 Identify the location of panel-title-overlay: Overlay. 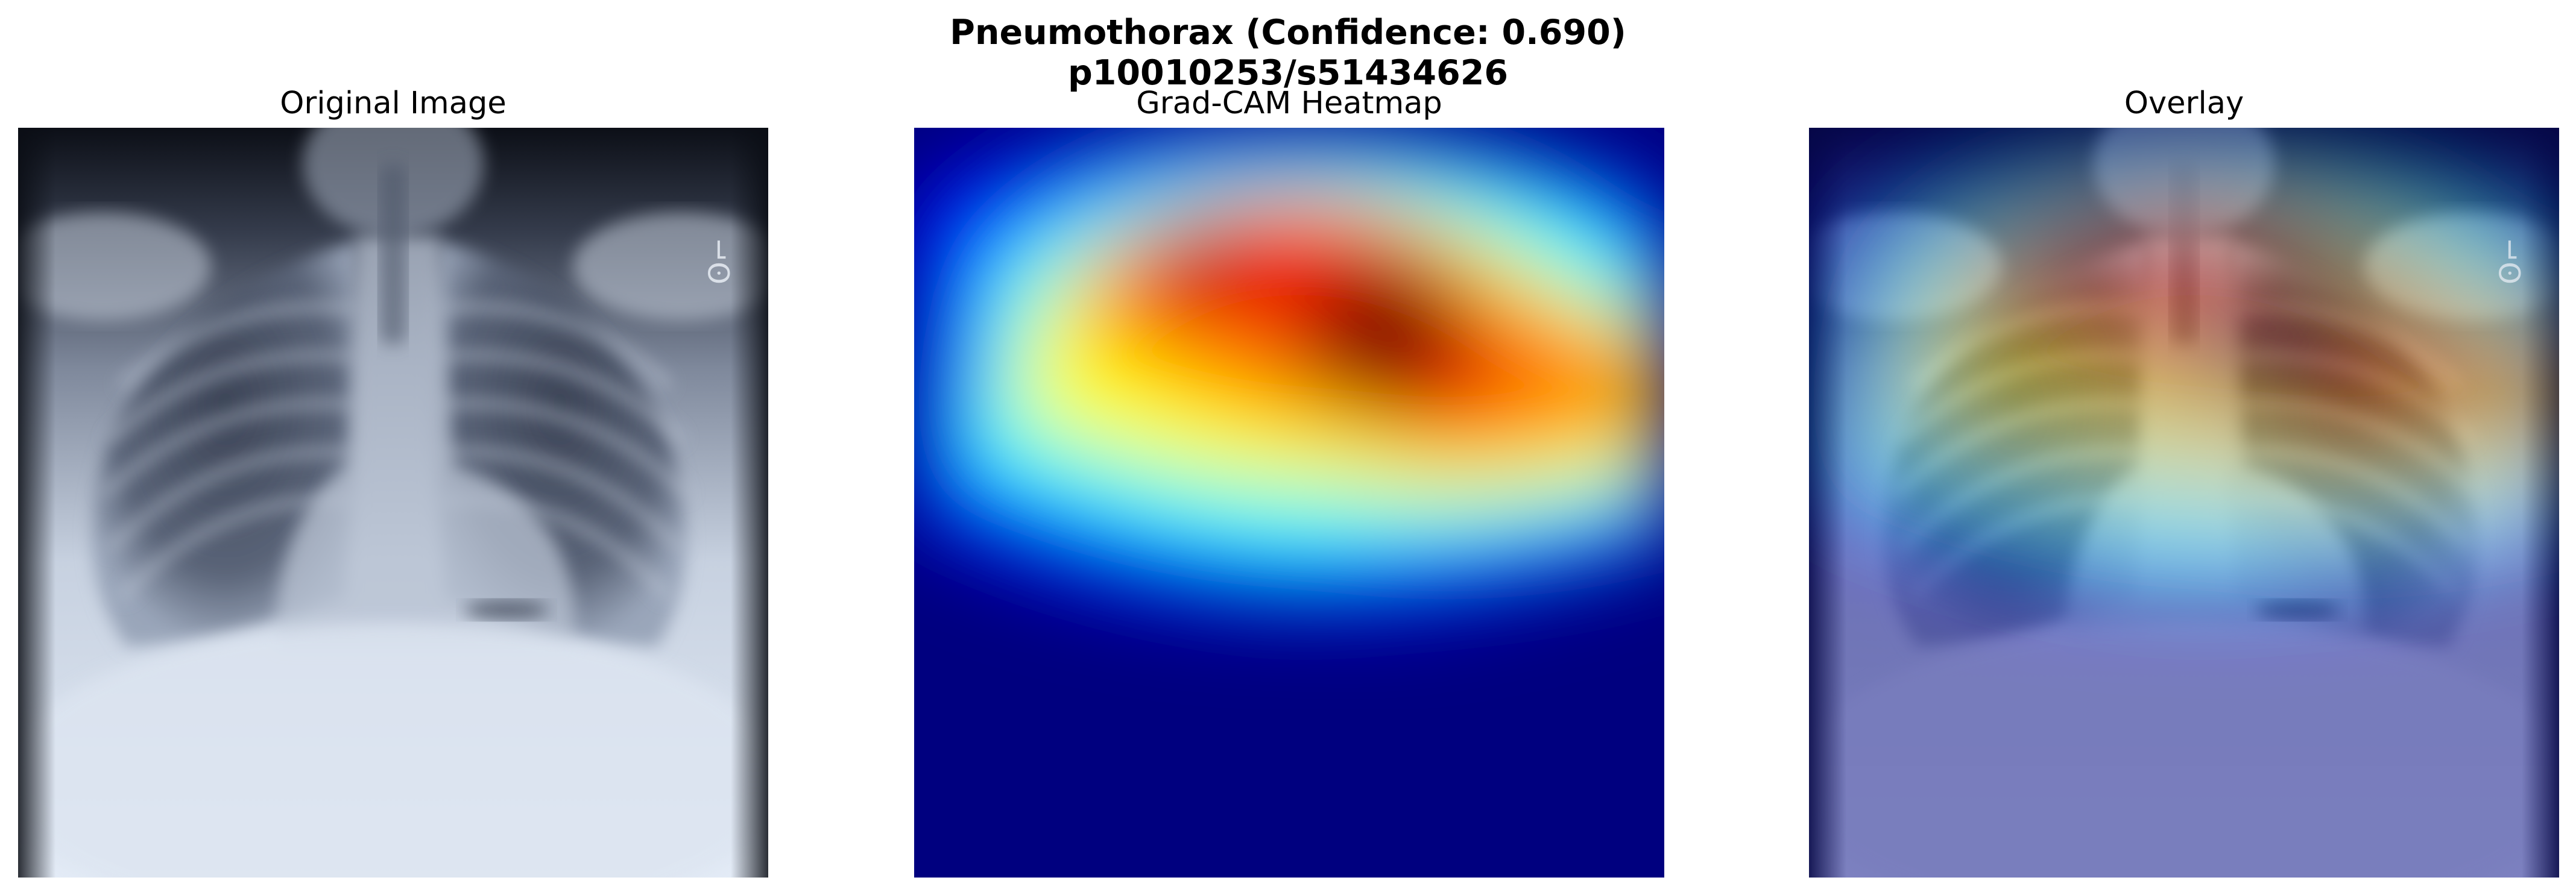
(2184, 104).